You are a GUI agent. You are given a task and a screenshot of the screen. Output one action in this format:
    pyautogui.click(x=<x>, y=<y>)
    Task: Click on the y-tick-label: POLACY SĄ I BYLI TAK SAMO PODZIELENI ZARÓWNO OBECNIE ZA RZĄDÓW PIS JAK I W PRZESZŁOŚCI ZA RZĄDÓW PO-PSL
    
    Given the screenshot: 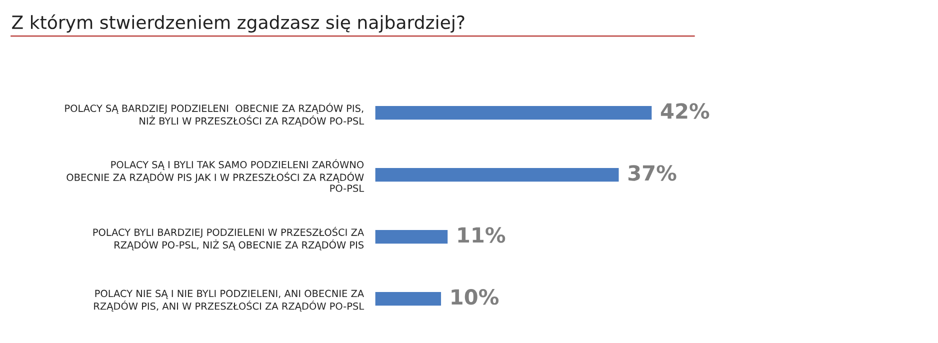 What is the action you would take?
    pyautogui.click(x=215, y=175)
    